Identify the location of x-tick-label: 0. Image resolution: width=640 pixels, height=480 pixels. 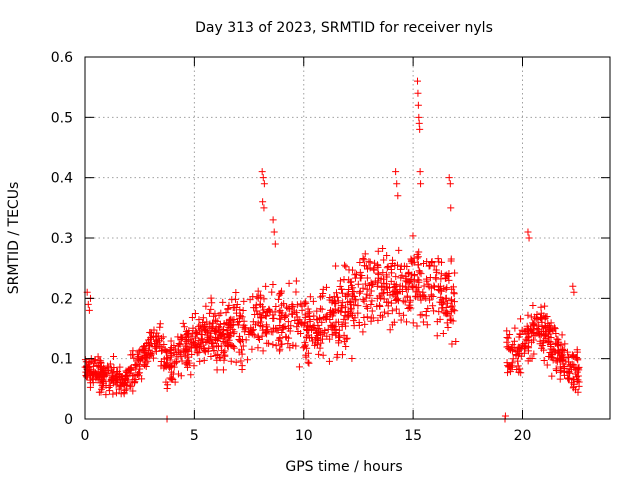
(85, 436).